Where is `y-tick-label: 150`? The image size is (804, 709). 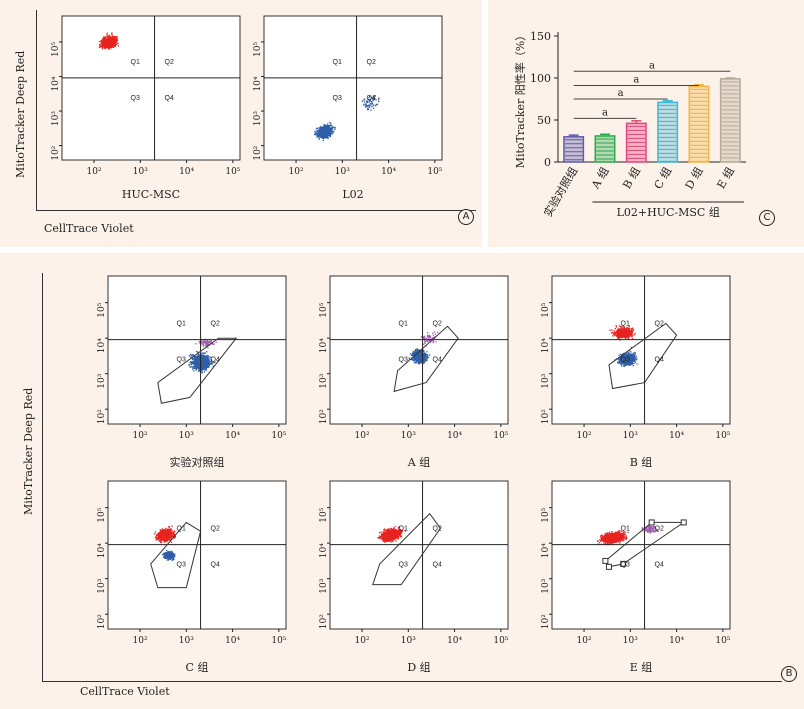 y-tick-label: 150 is located at coordinates (540, 36).